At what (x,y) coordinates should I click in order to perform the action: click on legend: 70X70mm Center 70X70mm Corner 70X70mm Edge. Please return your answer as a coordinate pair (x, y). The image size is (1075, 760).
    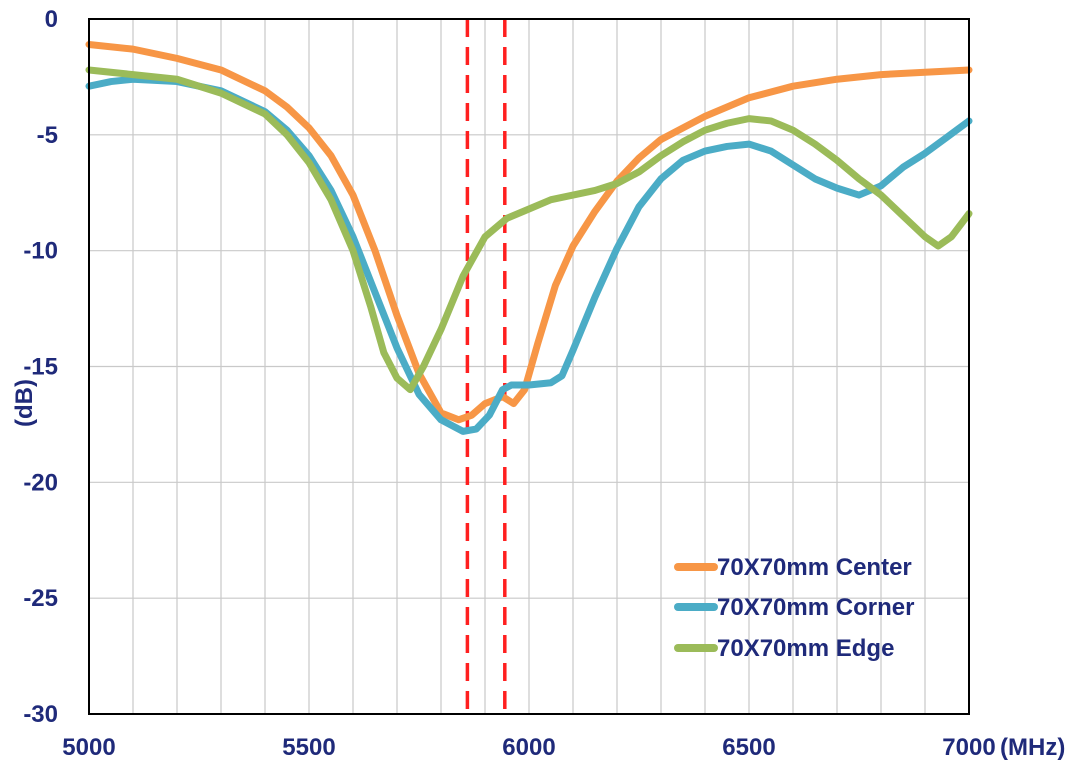
    Looking at the image, I should click on (794, 608).